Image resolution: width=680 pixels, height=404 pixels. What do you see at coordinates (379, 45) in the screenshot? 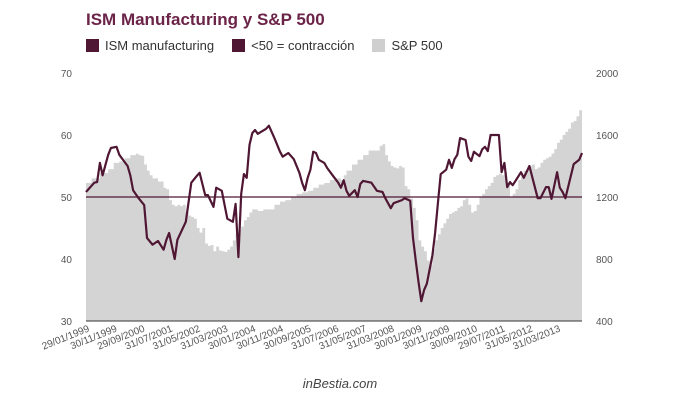
I see `legend-swatch-sp500` at bounding box center [379, 45].